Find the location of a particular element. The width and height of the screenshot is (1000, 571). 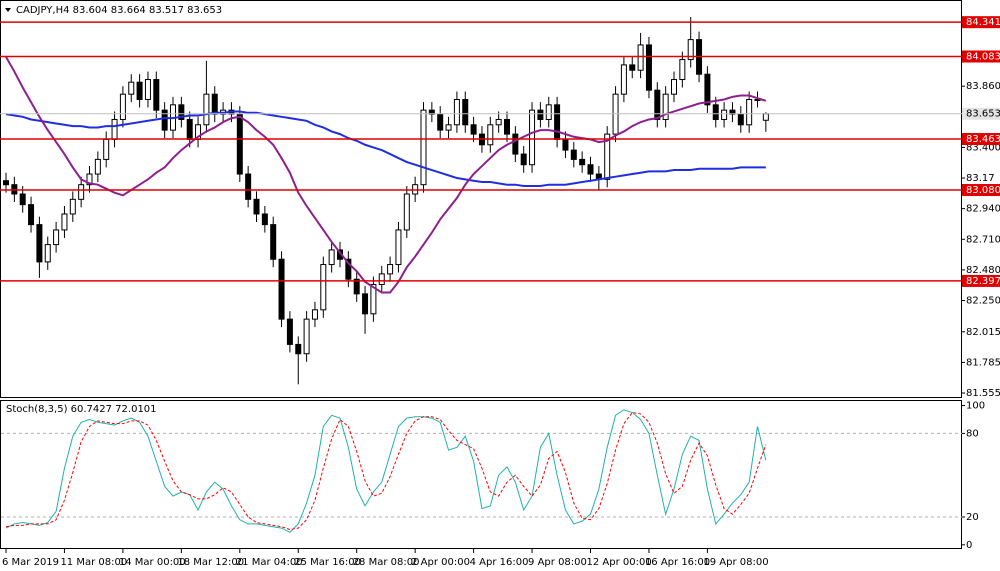

x-tick-label: 19 Apr 08:00 is located at coordinates (735, 562).